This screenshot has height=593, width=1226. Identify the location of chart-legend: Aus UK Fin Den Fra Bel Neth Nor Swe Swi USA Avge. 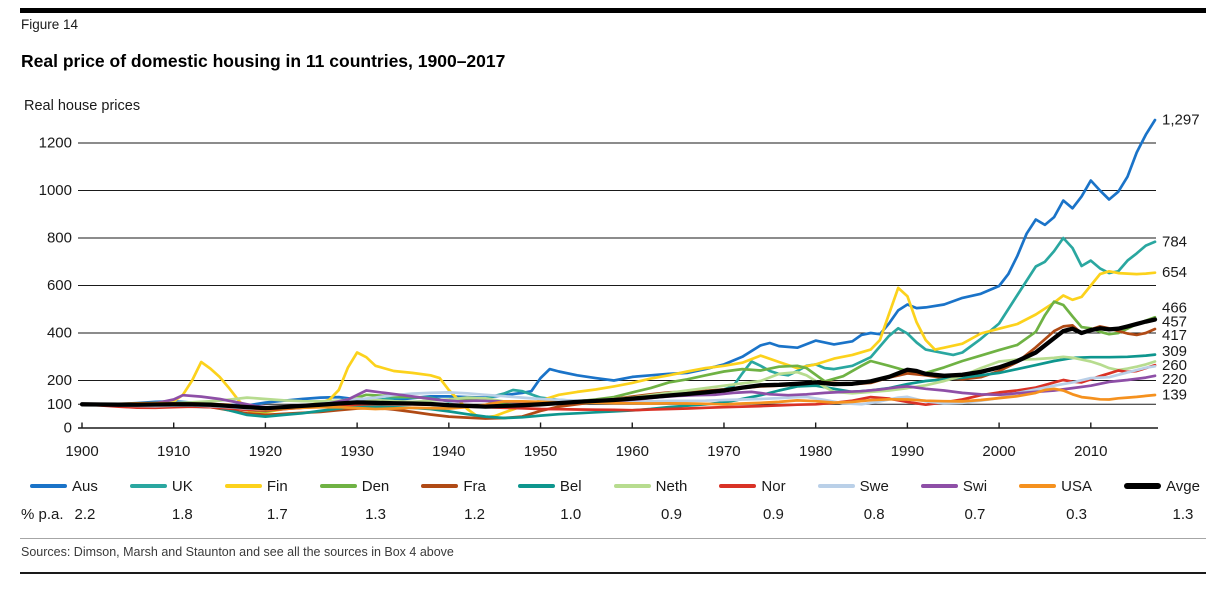
(615, 486).